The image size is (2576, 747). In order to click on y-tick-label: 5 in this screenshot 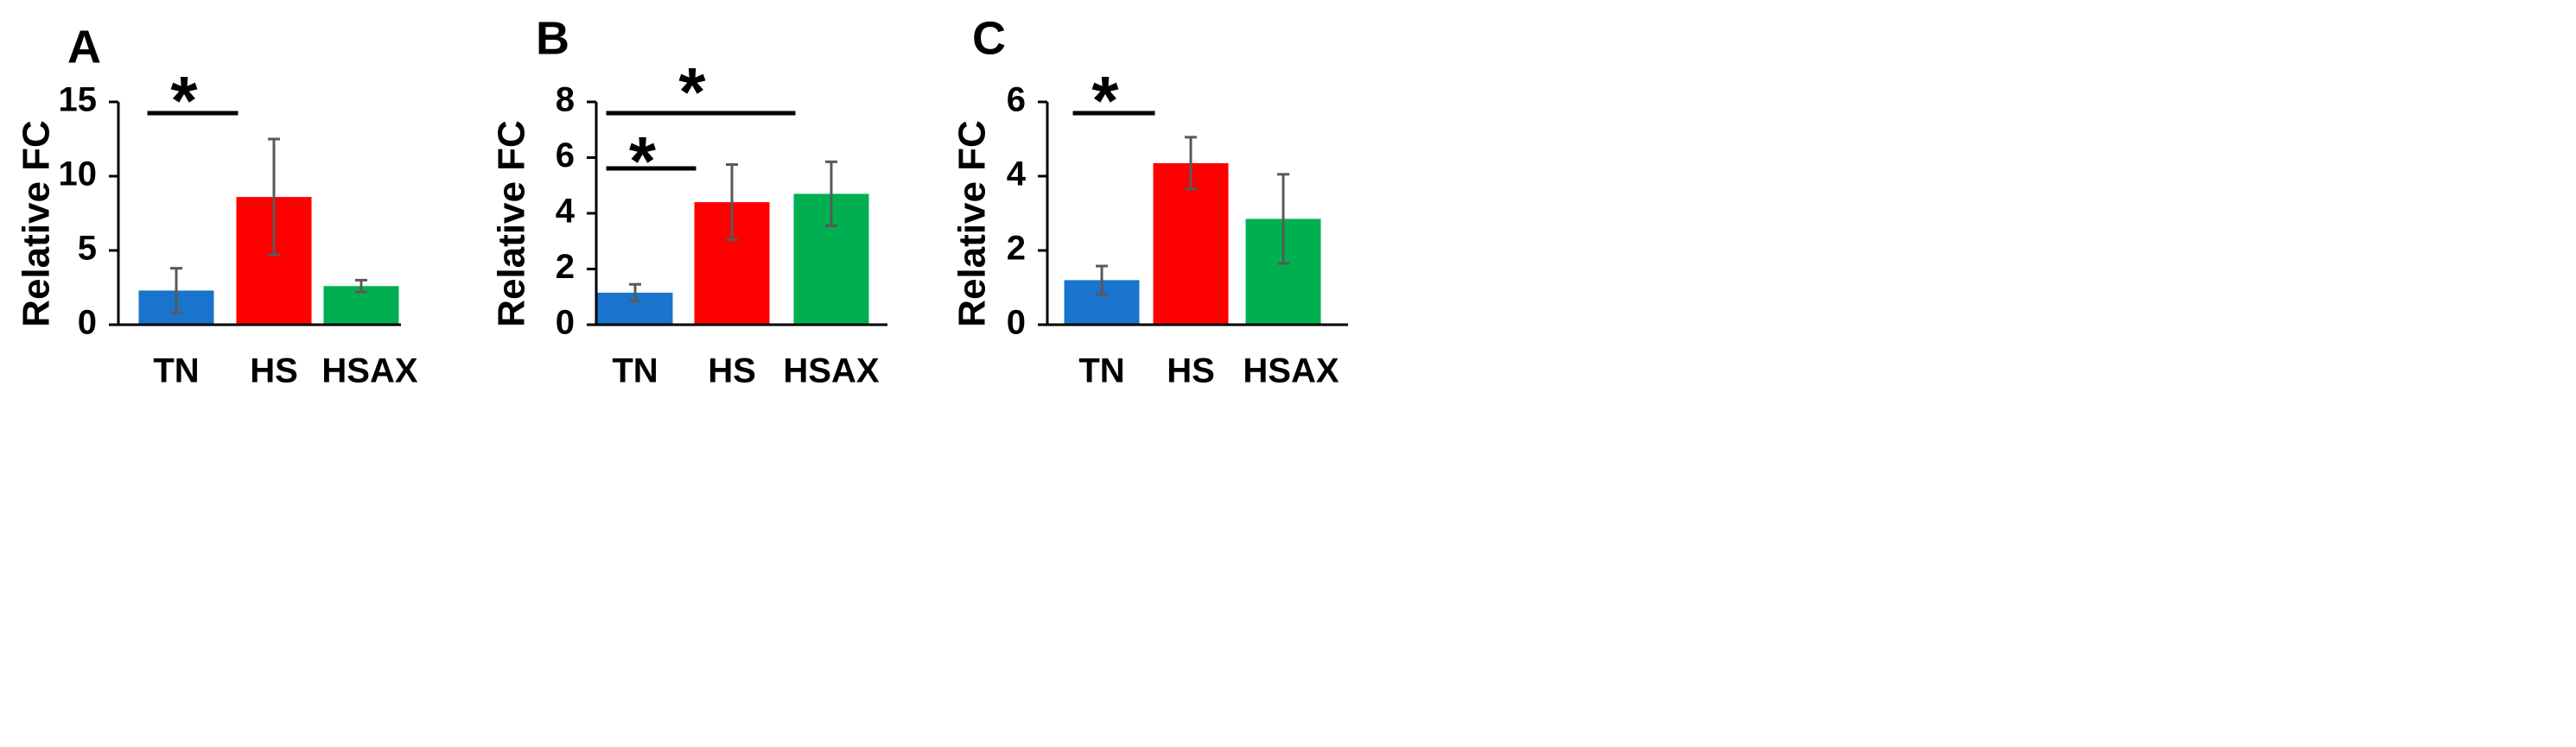, I will do `click(88, 249)`.